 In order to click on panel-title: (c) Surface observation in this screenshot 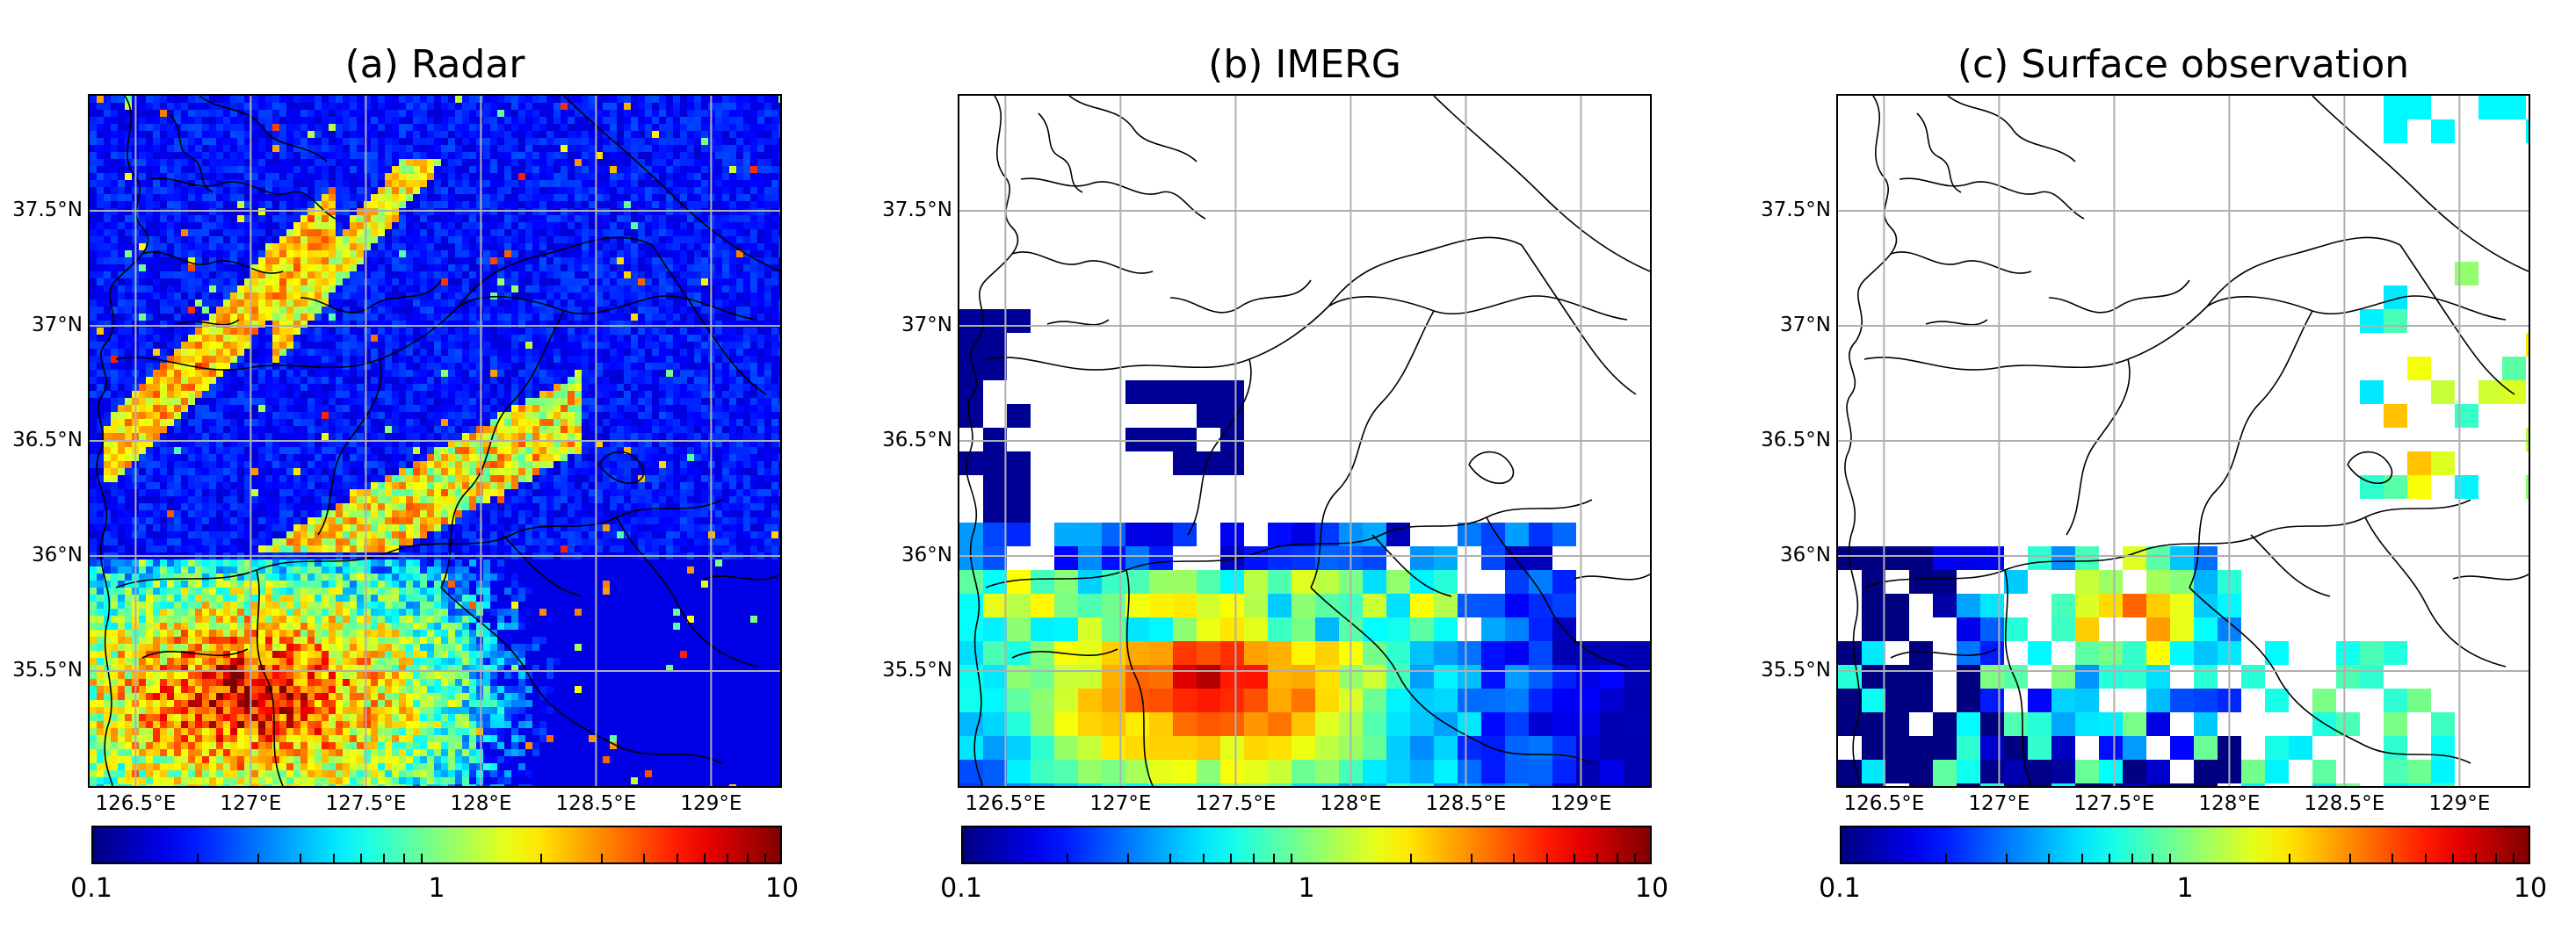, I will do `click(2183, 64)`.